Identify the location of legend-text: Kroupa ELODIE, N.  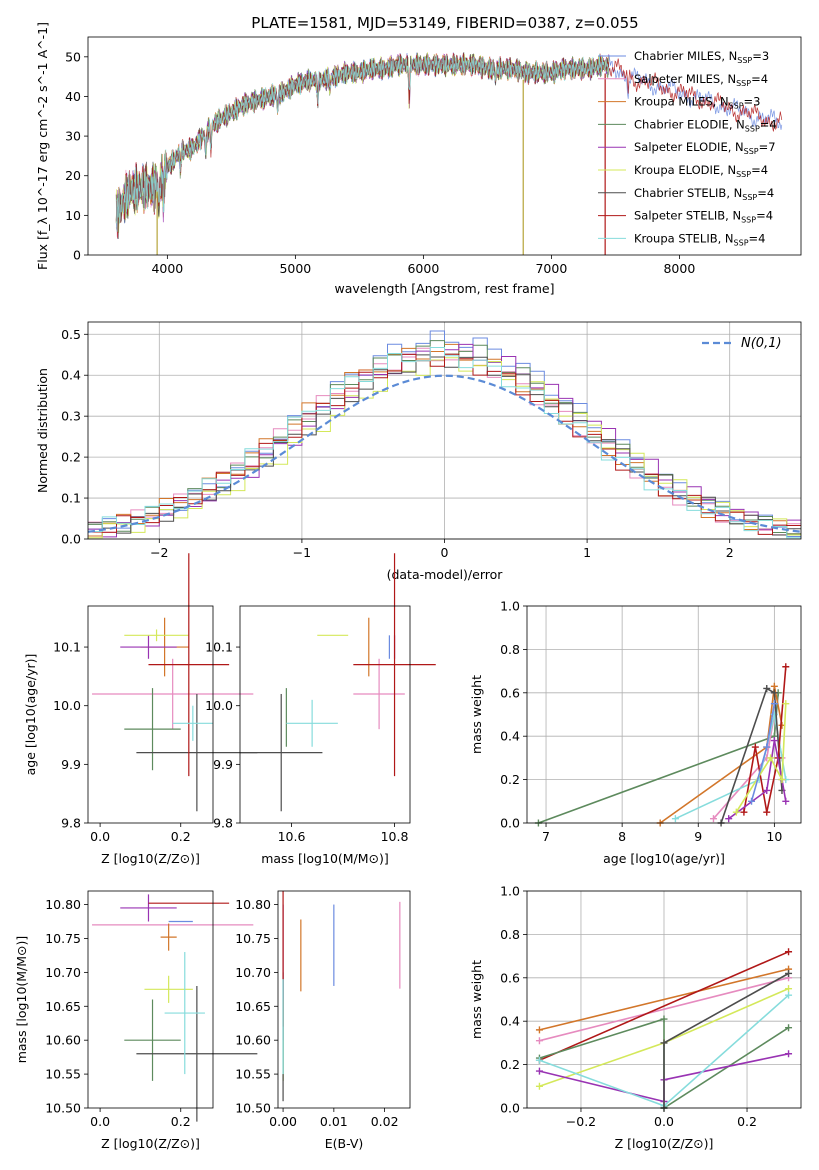
(685, 170).